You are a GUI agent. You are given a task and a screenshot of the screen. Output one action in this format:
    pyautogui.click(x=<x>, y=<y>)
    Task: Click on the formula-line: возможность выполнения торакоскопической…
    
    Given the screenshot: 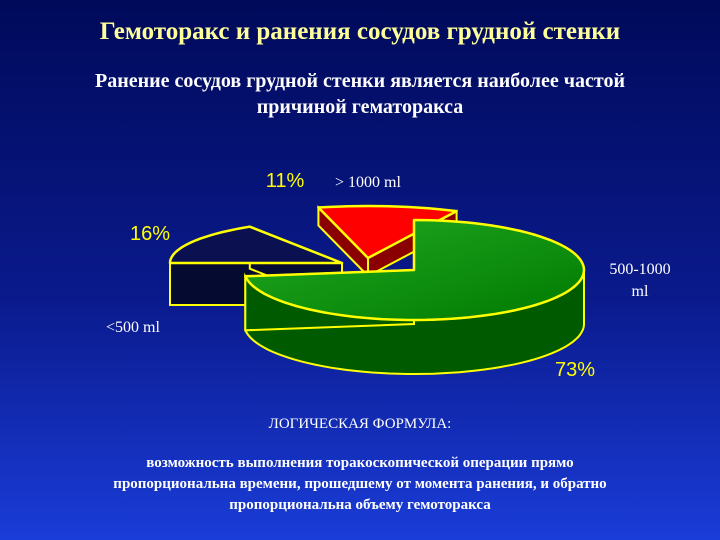 What is the action you would take?
    pyautogui.click(x=360, y=463)
    